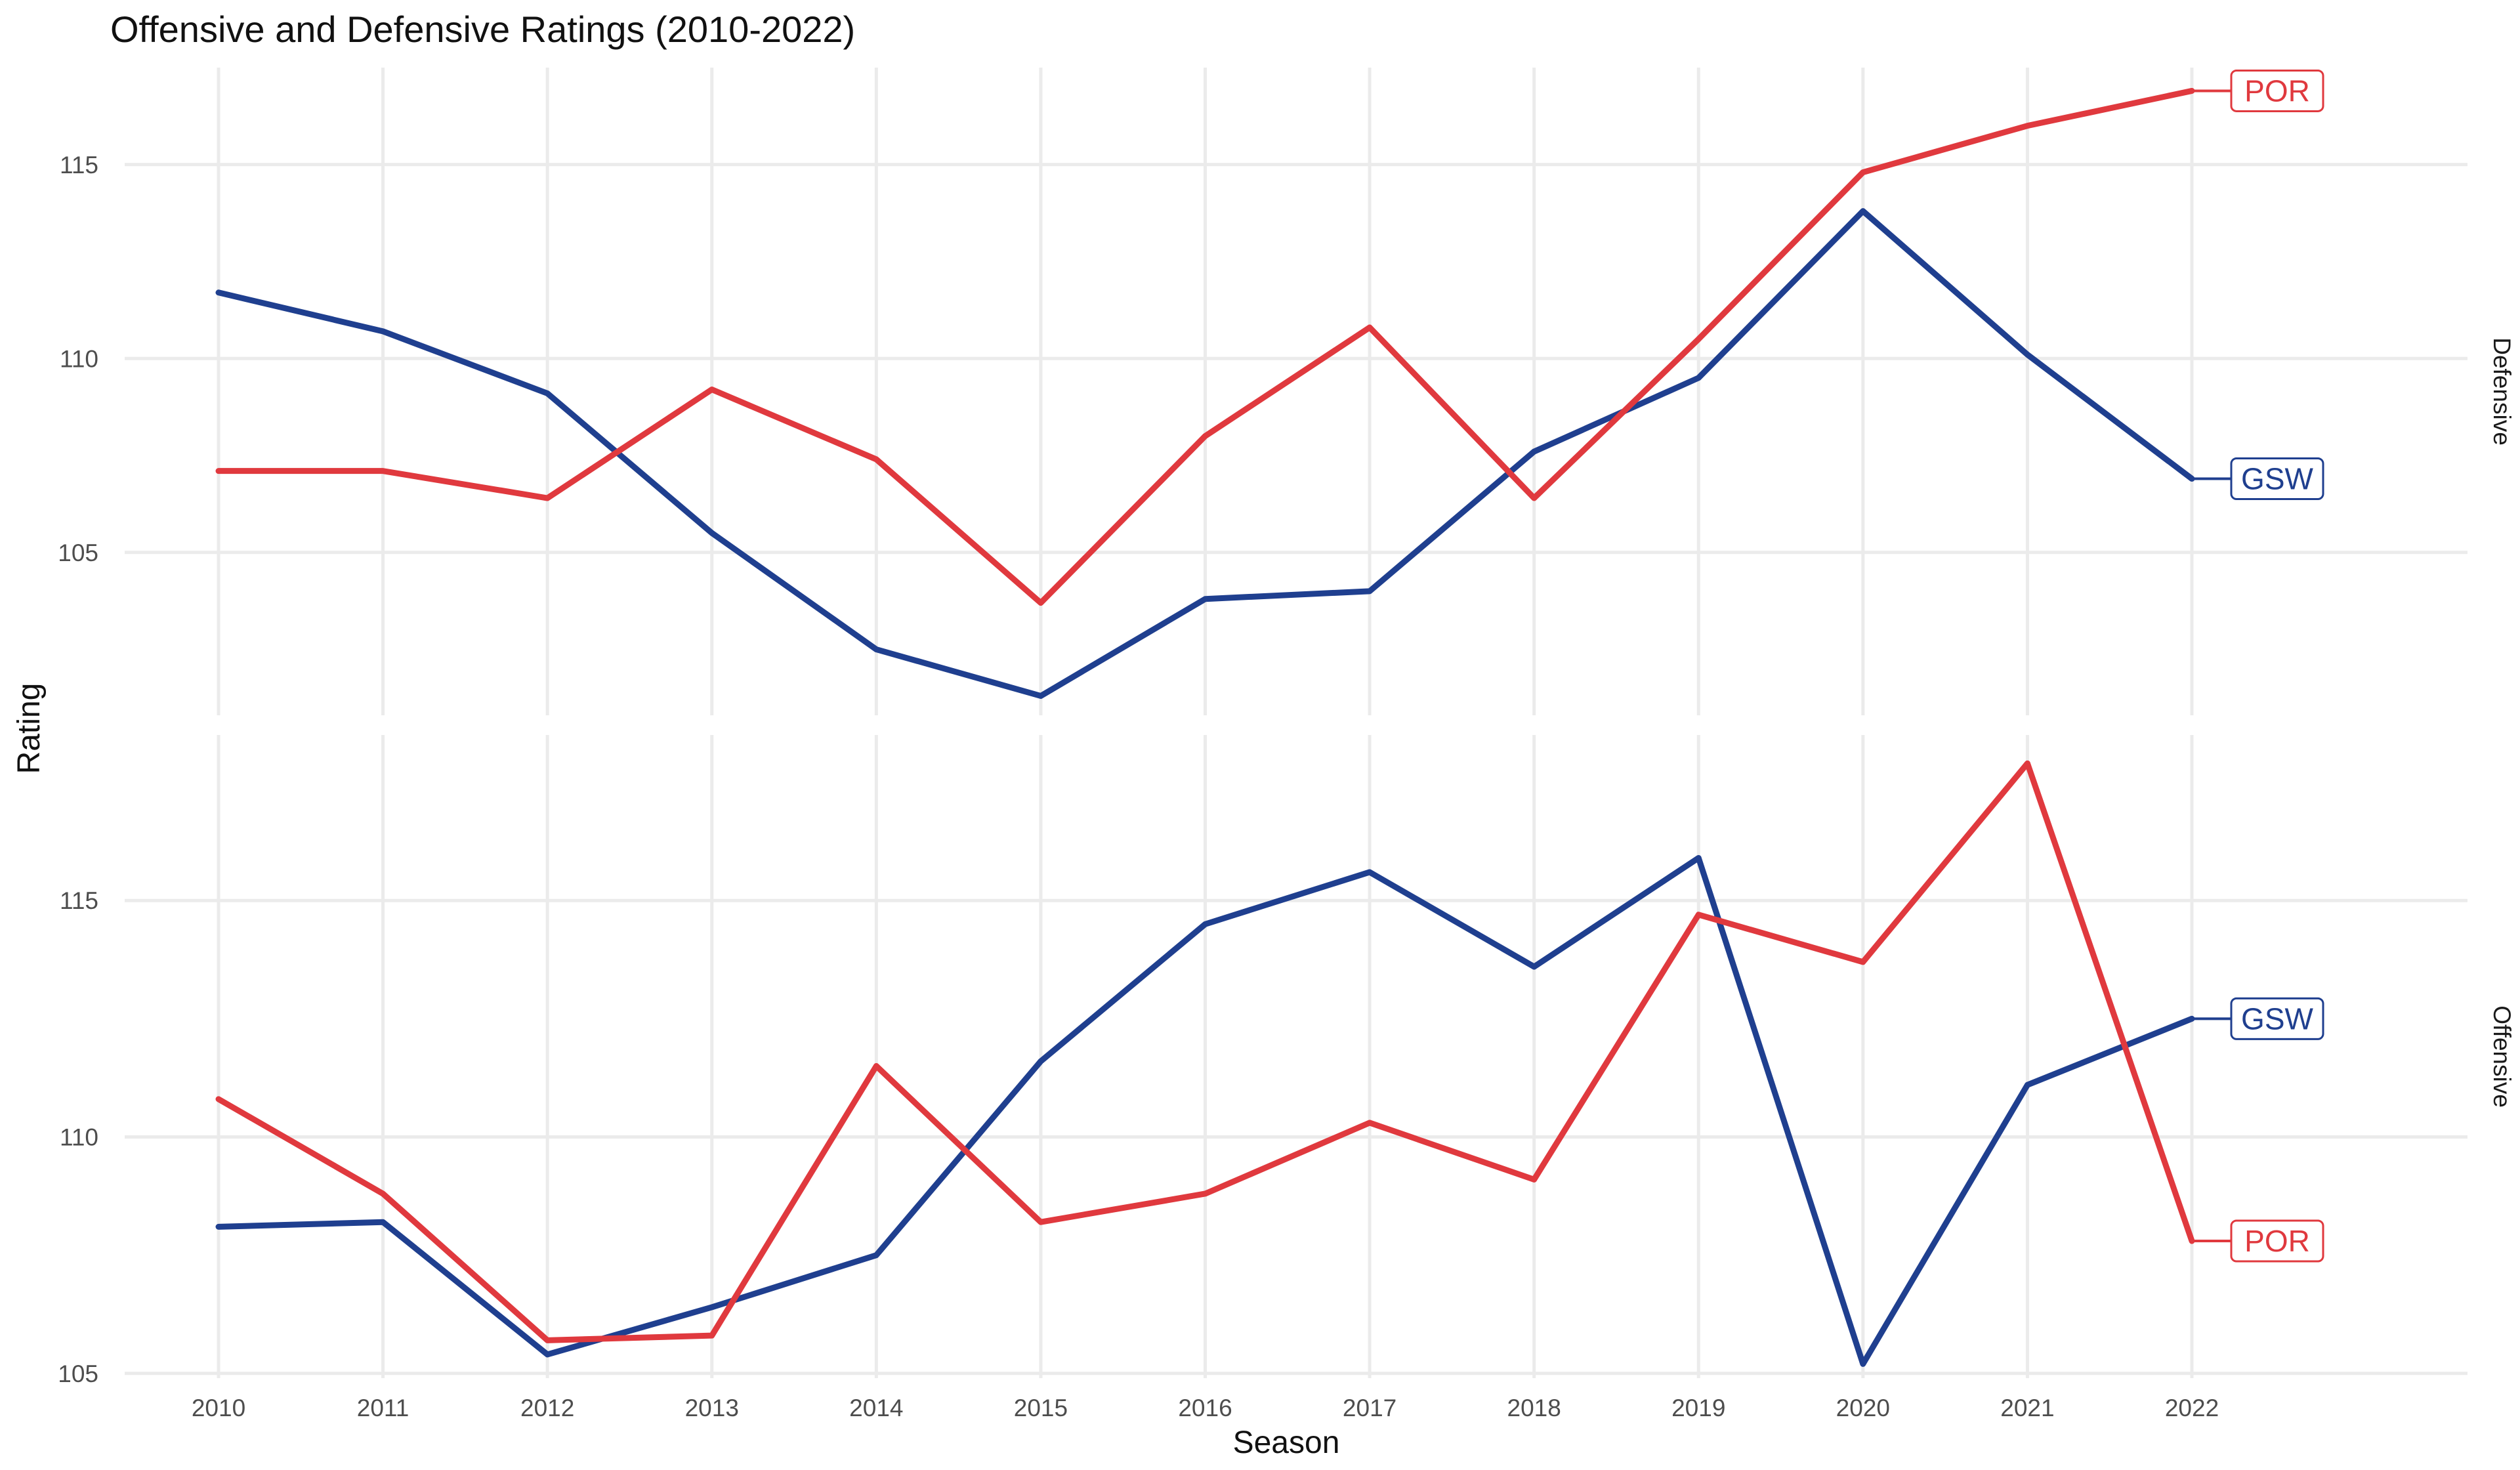 The height and width of the screenshot is (1470, 2520). What do you see at coordinates (547, 1408) in the screenshot?
I see `x-tick-label: 2012` at bounding box center [547, 1408].